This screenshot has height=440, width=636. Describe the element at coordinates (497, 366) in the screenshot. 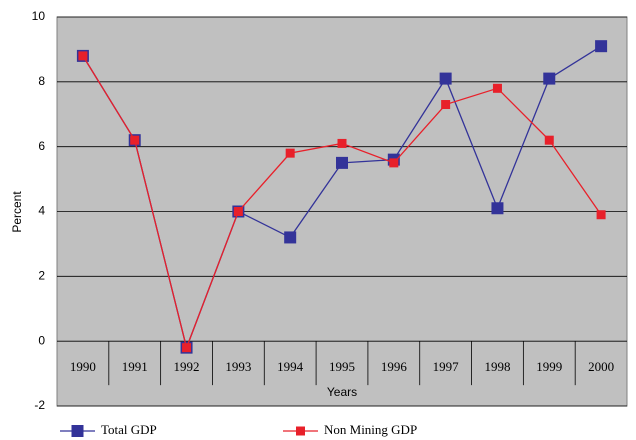

I see `x-tick-label: 1998` at that location.